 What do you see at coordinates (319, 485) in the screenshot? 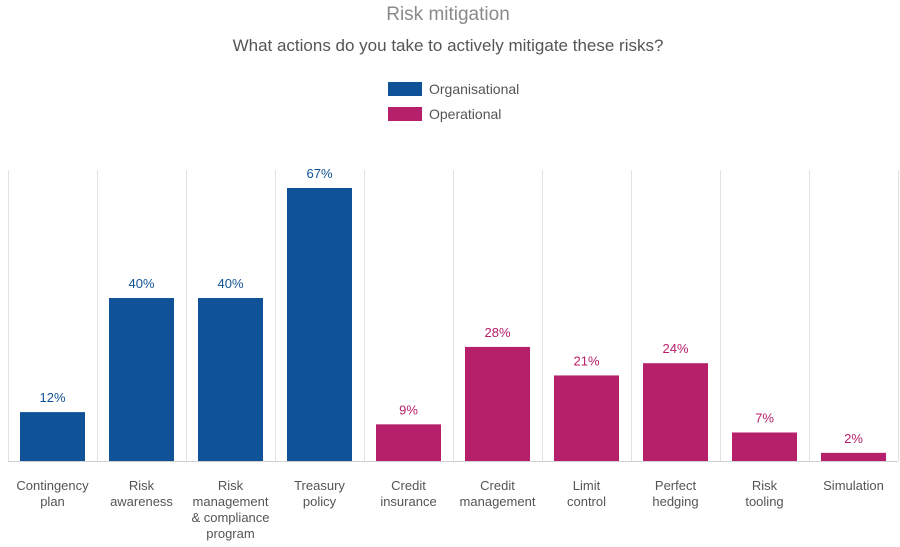
I see `category-label-line: Treasury` at bounding box center [319, 485].